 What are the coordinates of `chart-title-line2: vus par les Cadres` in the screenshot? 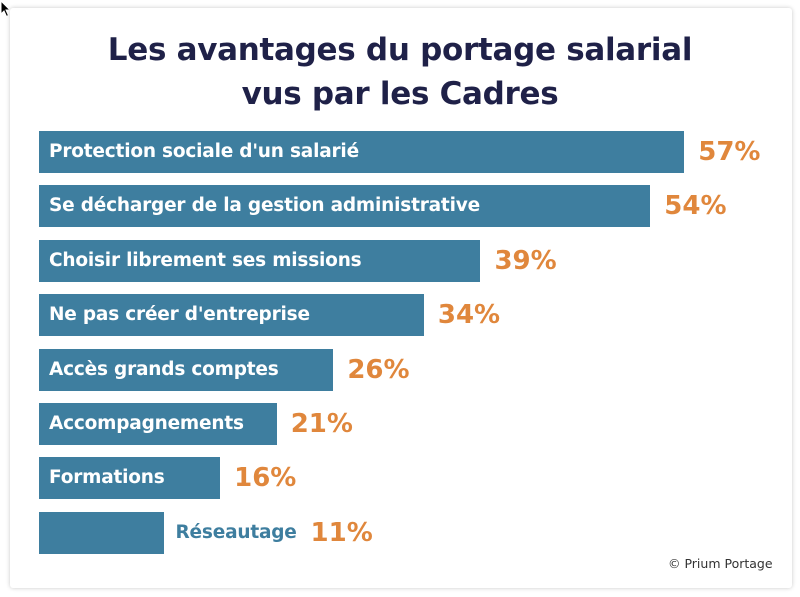 It's located at (400, 94).